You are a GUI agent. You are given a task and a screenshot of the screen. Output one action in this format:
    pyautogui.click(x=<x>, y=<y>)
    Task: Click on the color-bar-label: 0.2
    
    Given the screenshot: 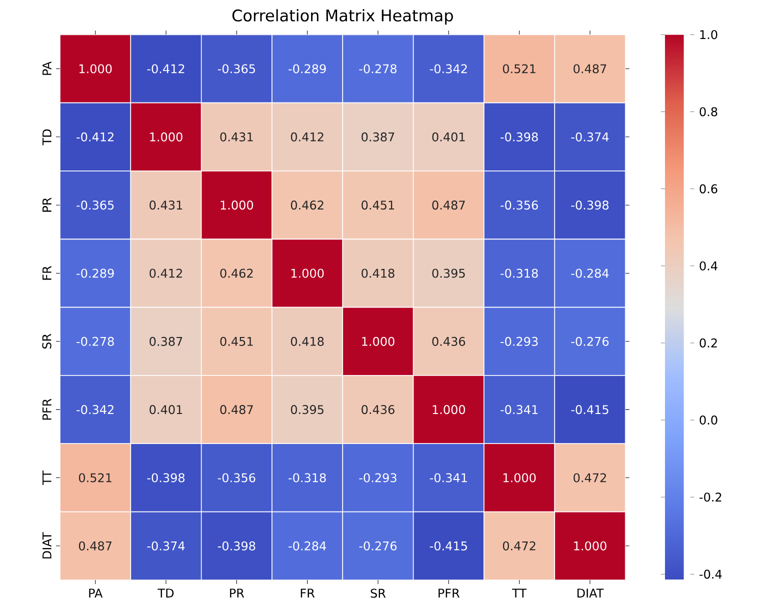 What is the action you would take?
    pyautogui.click(x=708, y=343)
    